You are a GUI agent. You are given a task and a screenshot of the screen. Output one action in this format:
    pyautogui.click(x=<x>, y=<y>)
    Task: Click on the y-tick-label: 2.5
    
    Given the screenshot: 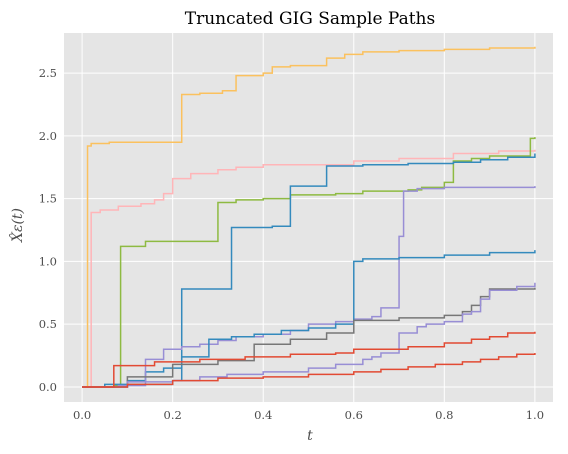 What is the action you would take?
    pyautogui.click(x=48, y=73)
    